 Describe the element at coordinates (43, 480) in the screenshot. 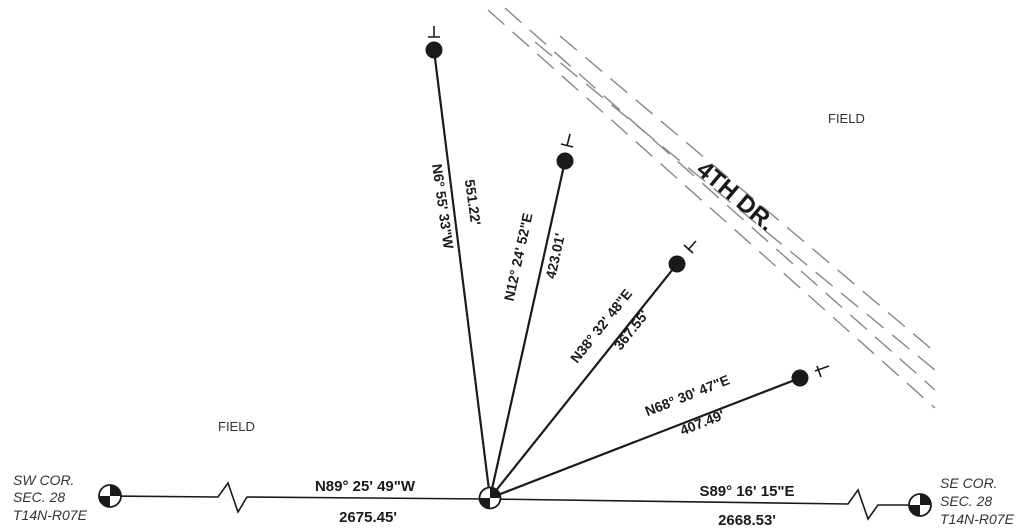

I see `sw-corner-line1: SW COR.` at that location.